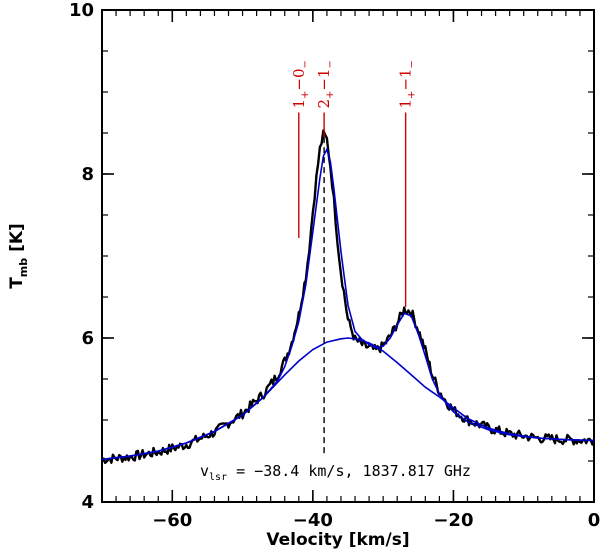  What do you see at coordinates (172, 520) in the screenshot?
I see `x-tick-label: −60` at bounding box center [172, 520].